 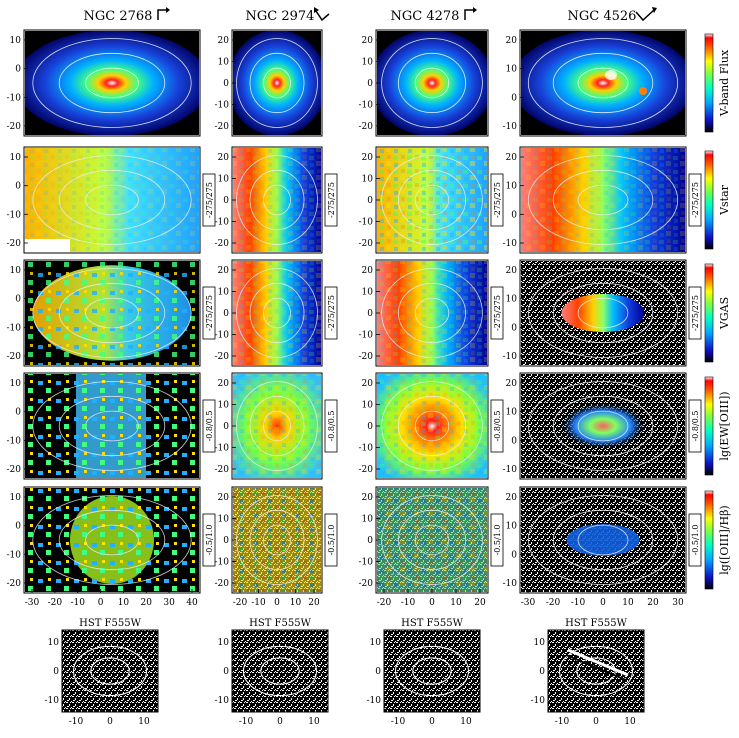 What do you see at coordinates (425, 16) in the screenshot?
I see `galaxy-title: NGC 4278` at bounding box center [425, 16].